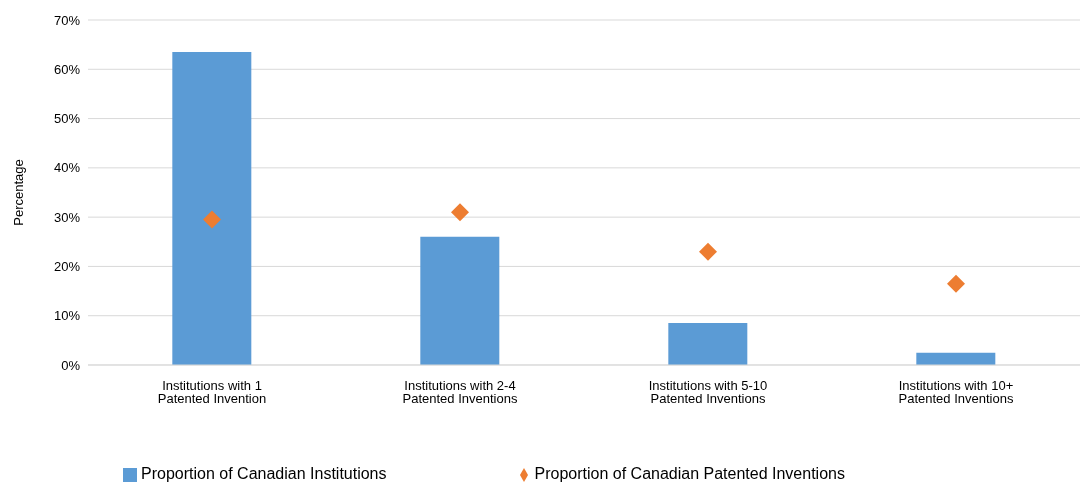  Describe the element at coordinates (18, 192) in the screenshot. I see `y-axis-title: Percentage` at that location.